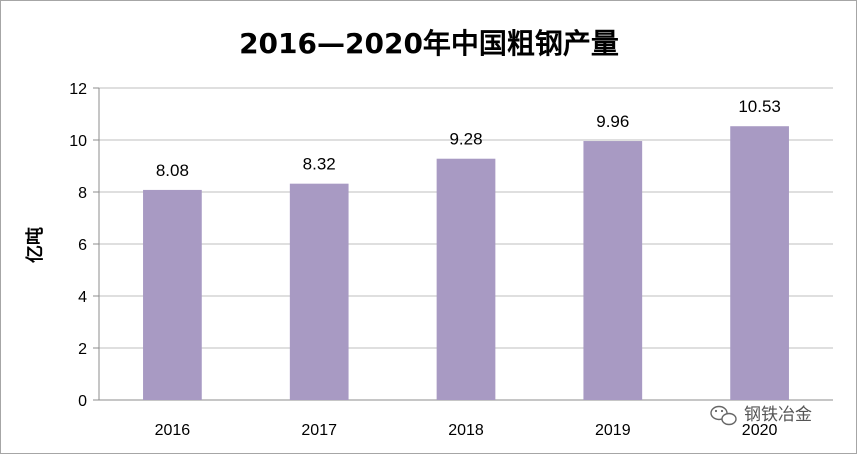  Describe the element at coordinates (612, 121) in the screenshot. I see `data-label-2019: 9.96` at that location.